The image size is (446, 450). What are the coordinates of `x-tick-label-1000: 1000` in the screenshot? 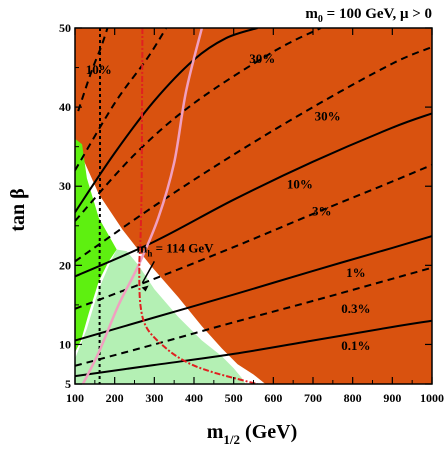 It's located at (432, 398).